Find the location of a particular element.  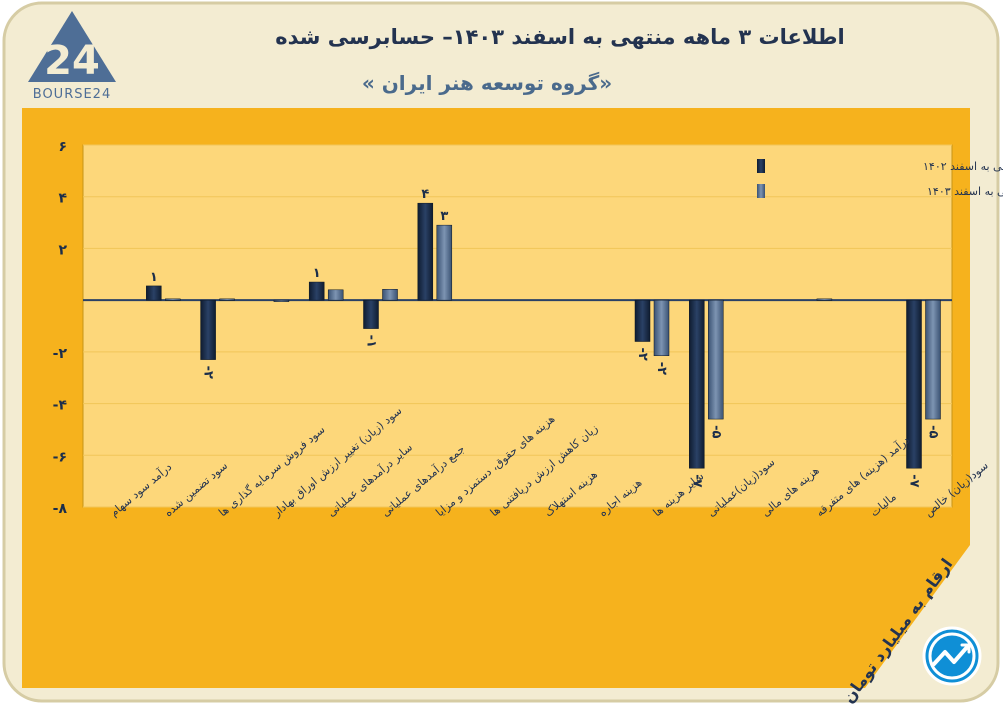

chart-subtitle: «گروه توسعه هنر ایران » is located at coordinates (487, 83).